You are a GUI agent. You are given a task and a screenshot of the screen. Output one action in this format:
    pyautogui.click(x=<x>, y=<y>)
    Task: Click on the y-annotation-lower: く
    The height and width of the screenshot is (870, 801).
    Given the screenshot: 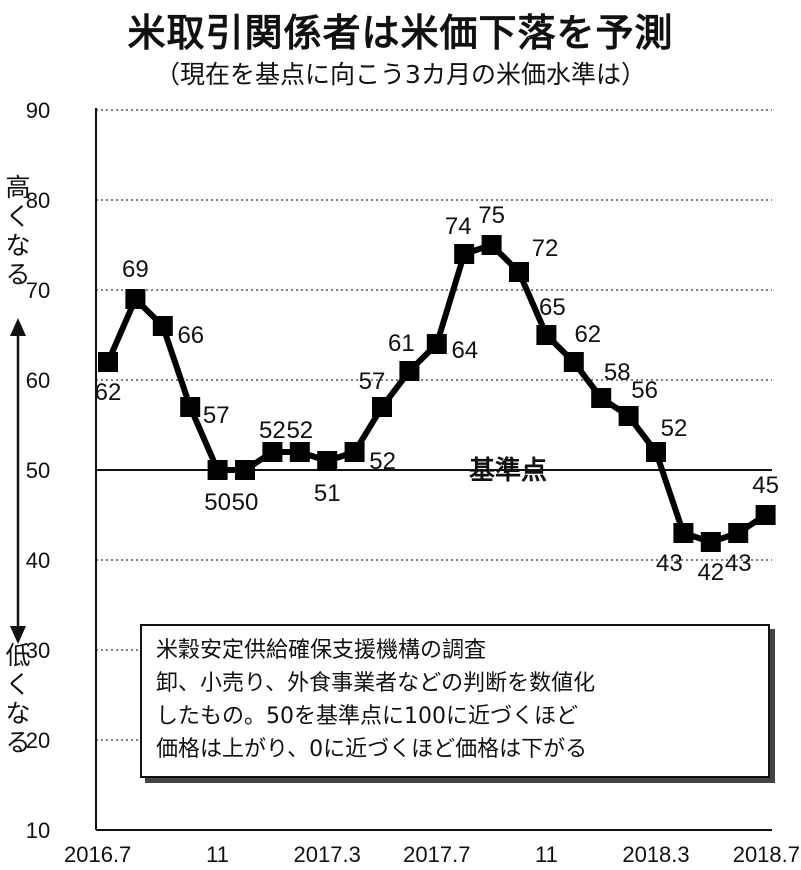 What is the action you would take?
    pyautogui.click(x=17, y=684)
    